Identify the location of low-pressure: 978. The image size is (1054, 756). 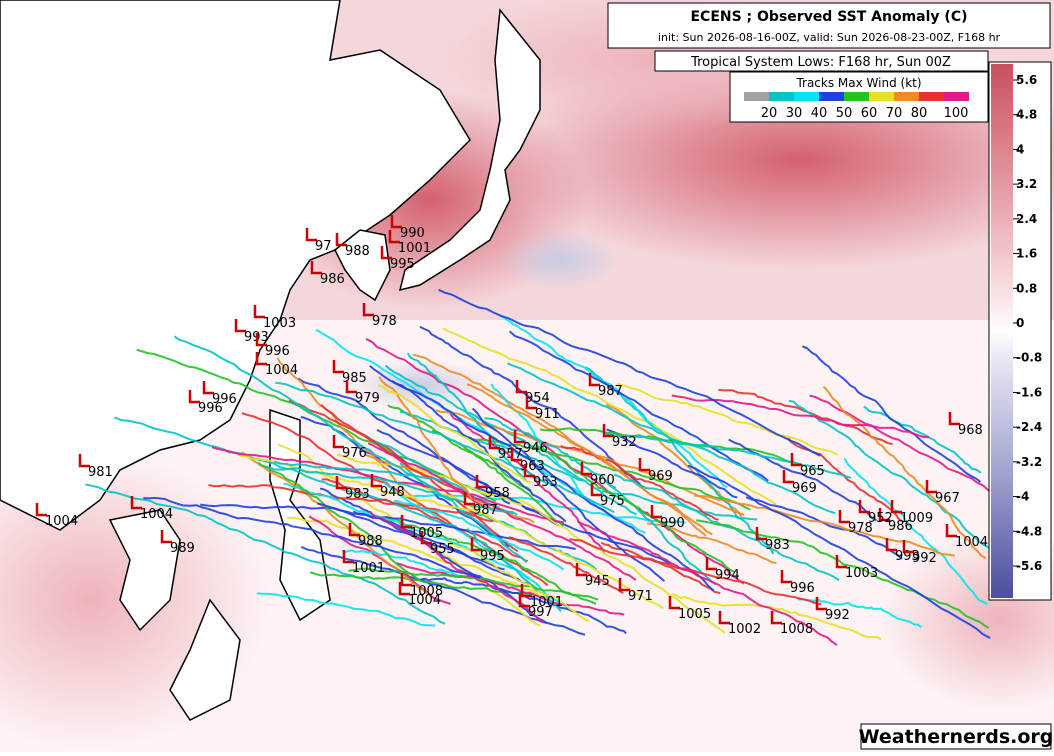
(860, 528).